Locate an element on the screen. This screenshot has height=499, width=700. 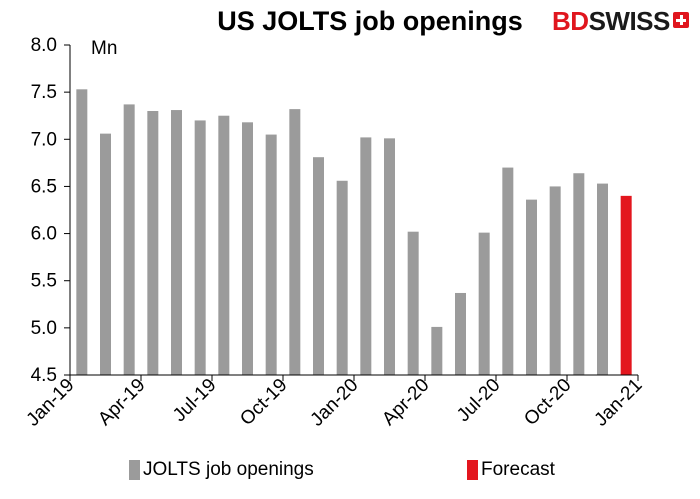
x-tick-label: Jan-20 is located at coordinates (335, 403).